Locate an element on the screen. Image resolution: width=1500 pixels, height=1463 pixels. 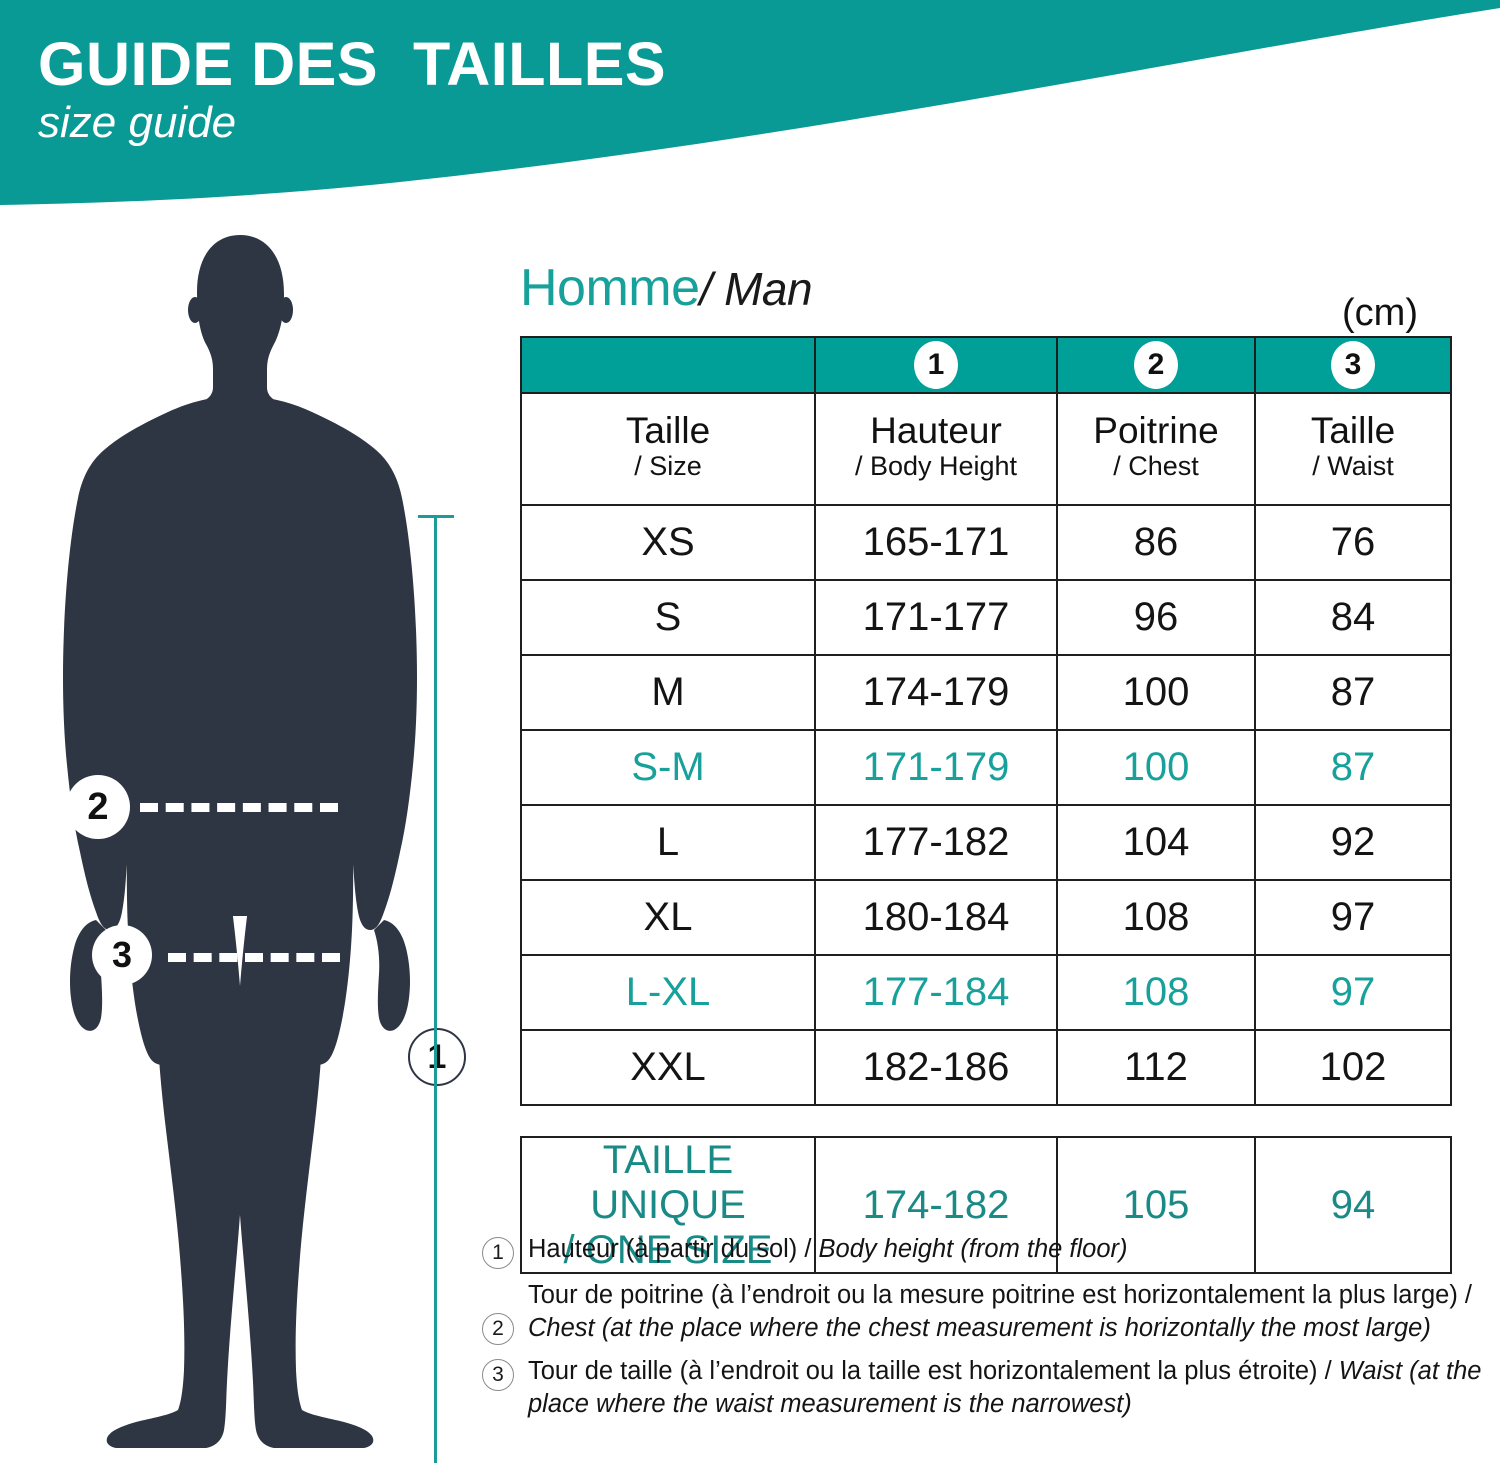
table-row: XL 180-184 108 97 is located at coordinates (986, 917).